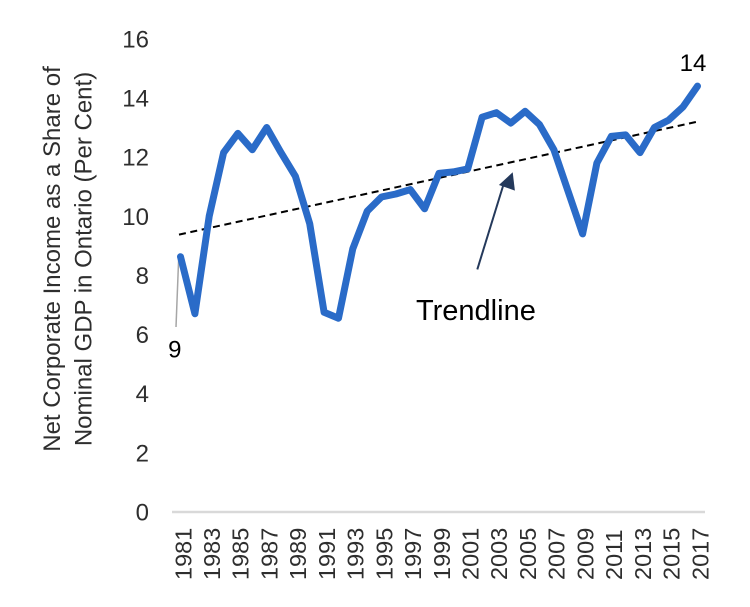 The height and width of the screenshot is (607, 750). Describe the element at coordinates (442, 554) in the screenshot. I see `svg-text: 1999` at that location.